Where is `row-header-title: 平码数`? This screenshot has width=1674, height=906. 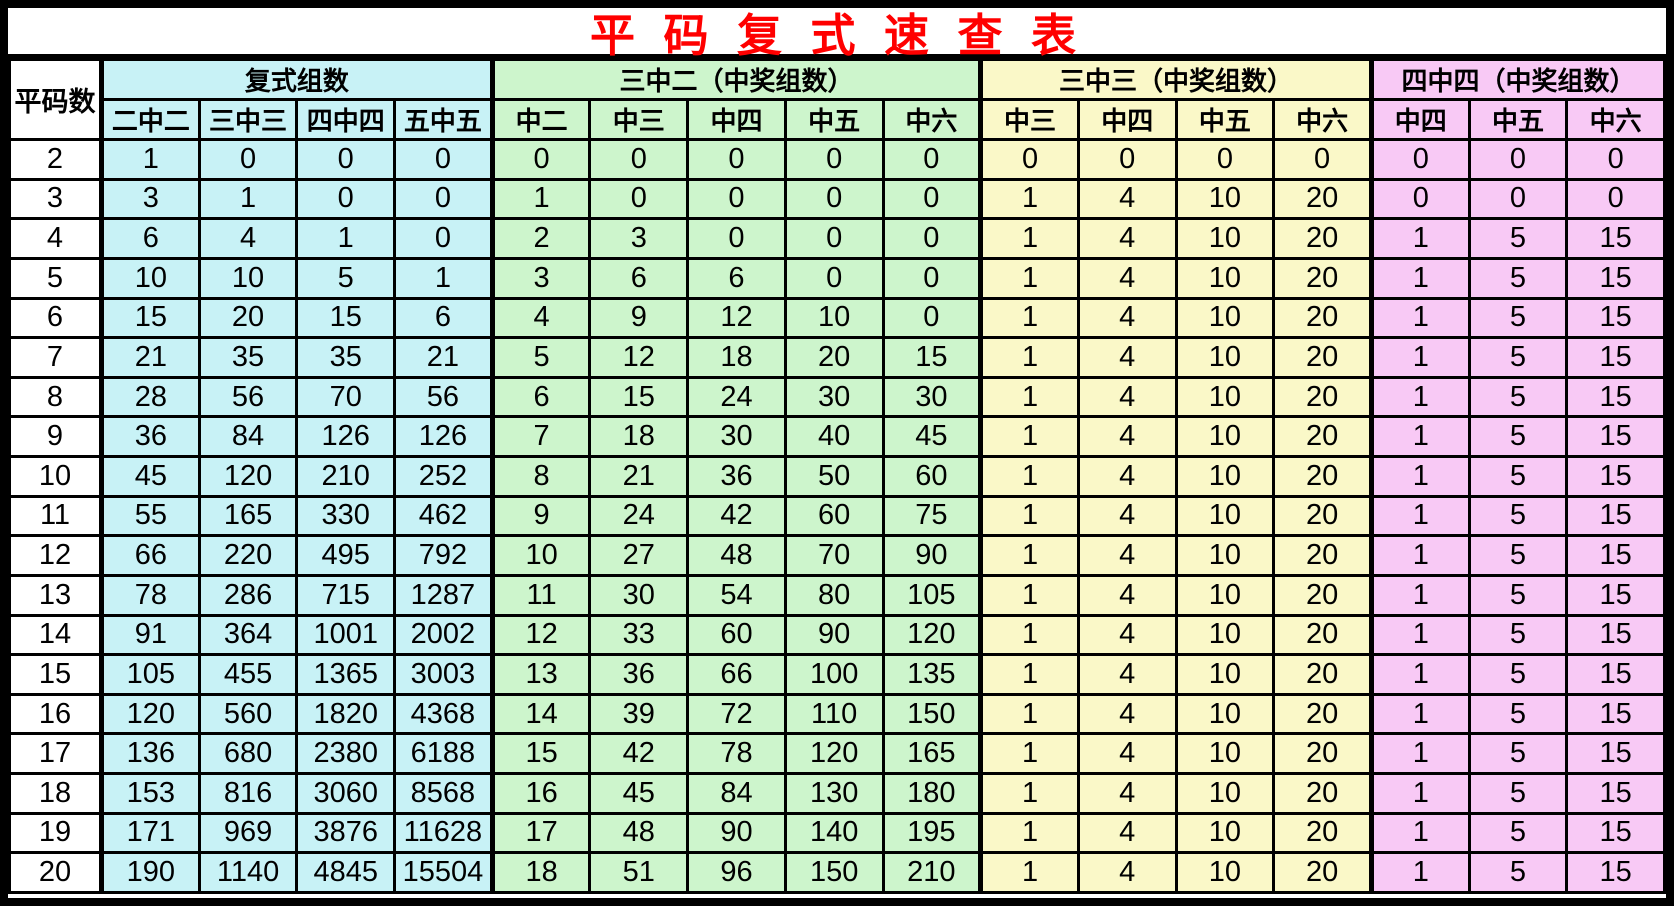
row-header-title: 平码数 is located at coordinates (55, 99).